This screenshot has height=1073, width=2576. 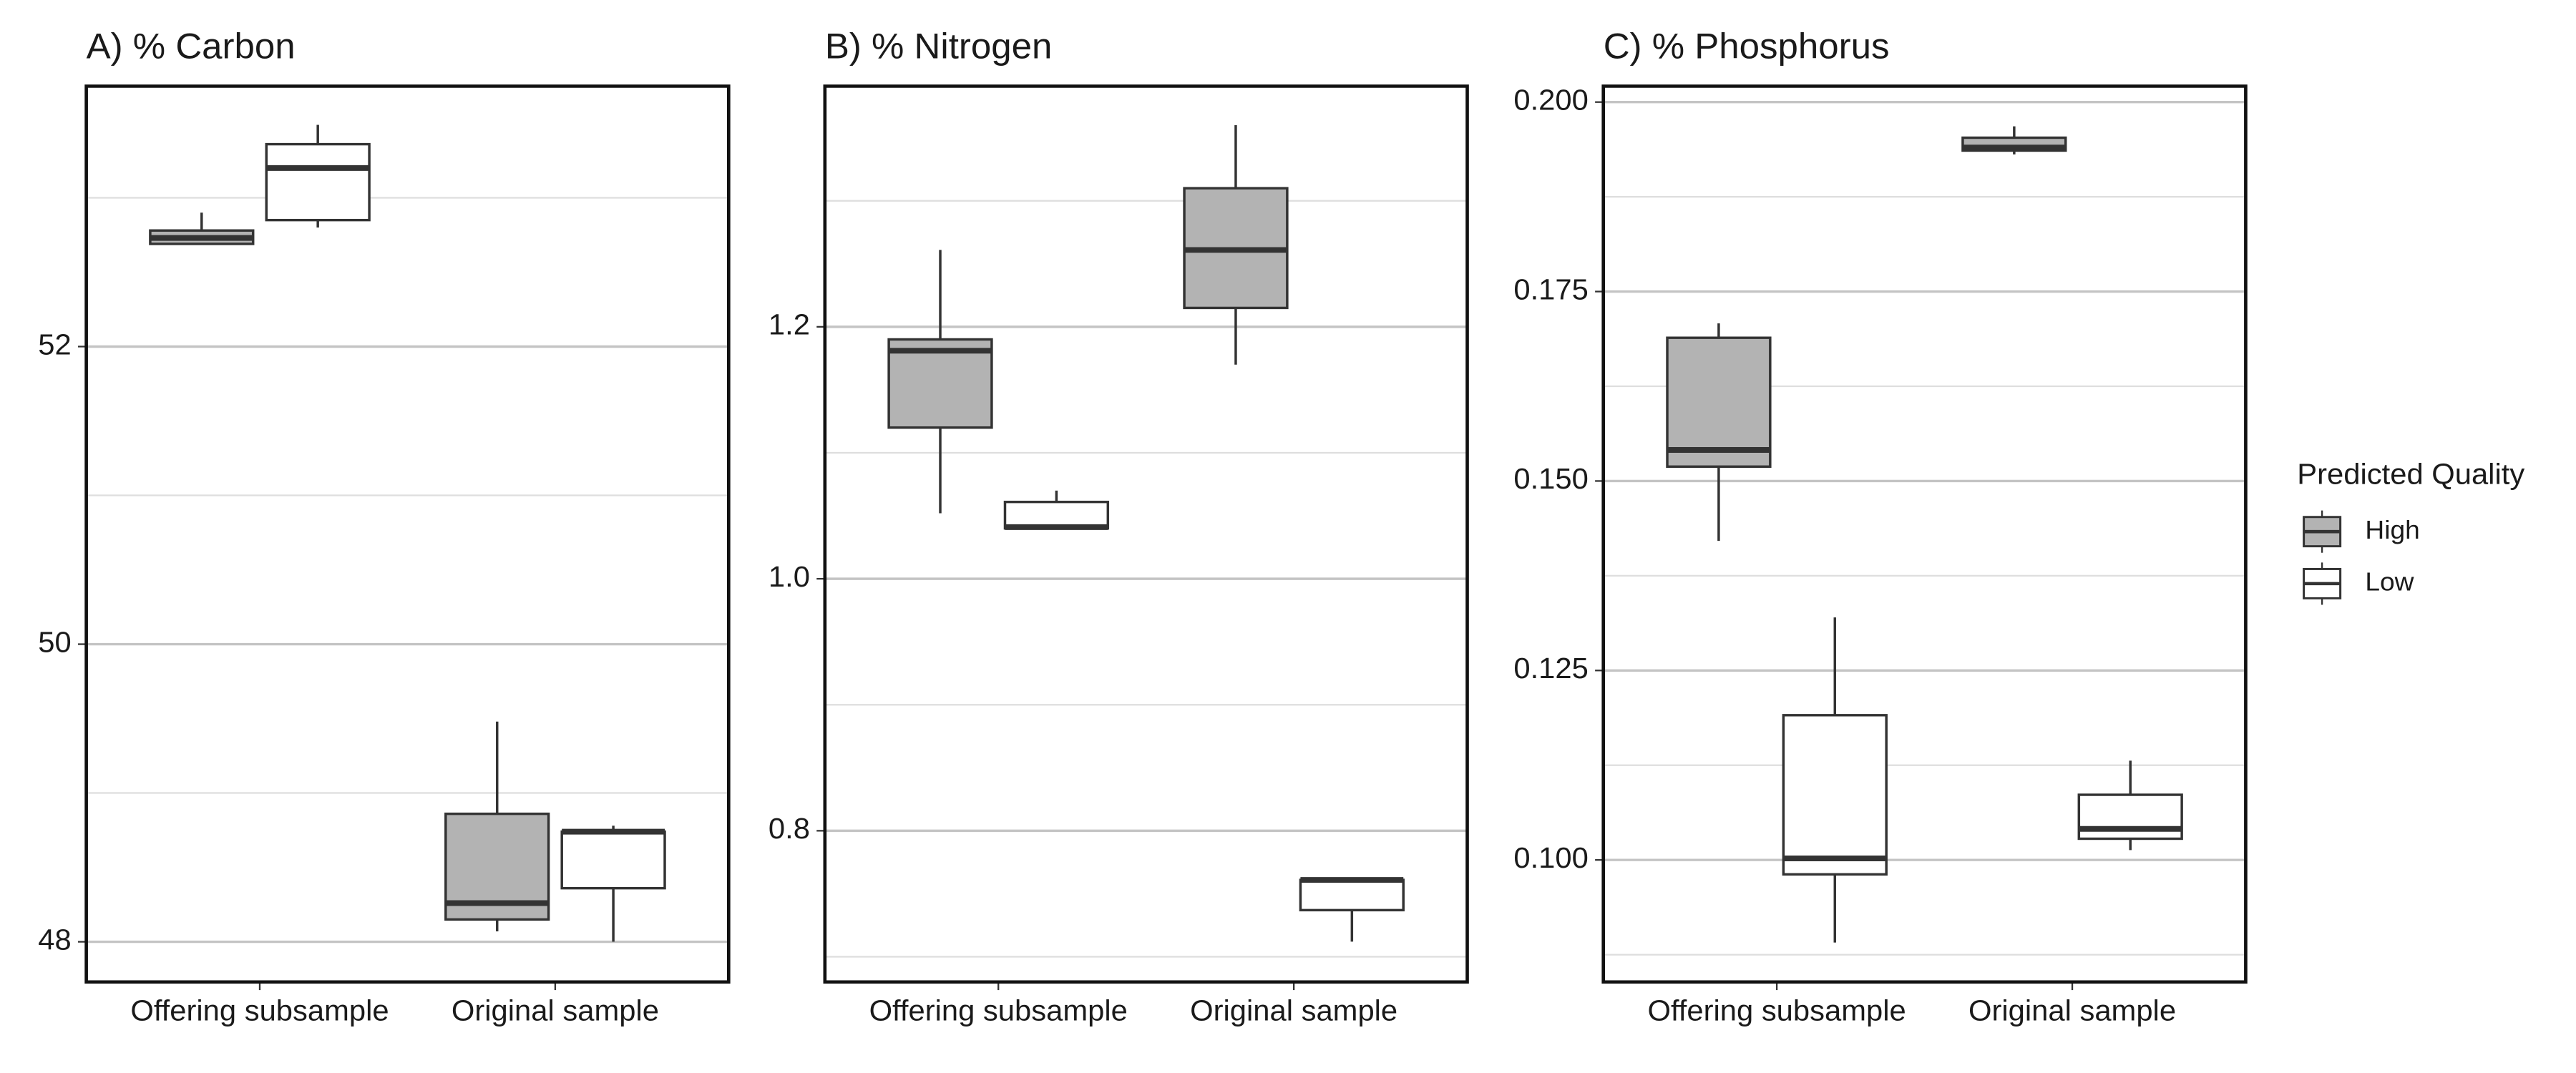 What do you see at coordinates (1550, 668) in the screenshot?
I see `y-tick-label: 0.125` at bounding box center [1550, 668].